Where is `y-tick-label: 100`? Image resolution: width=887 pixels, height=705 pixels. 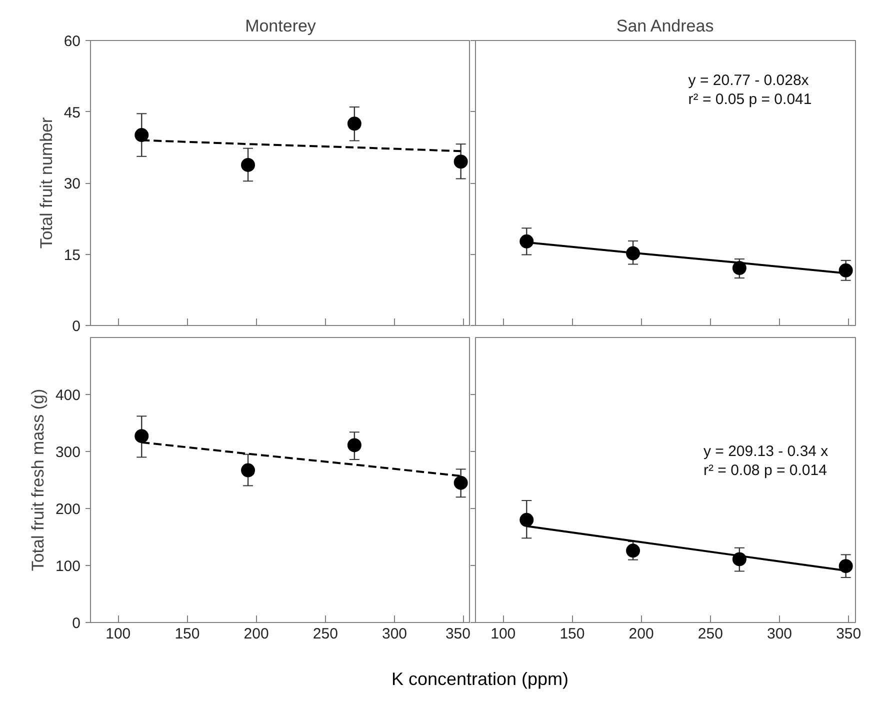 y-tick-label: 100 is located at coordinates (68, 566).